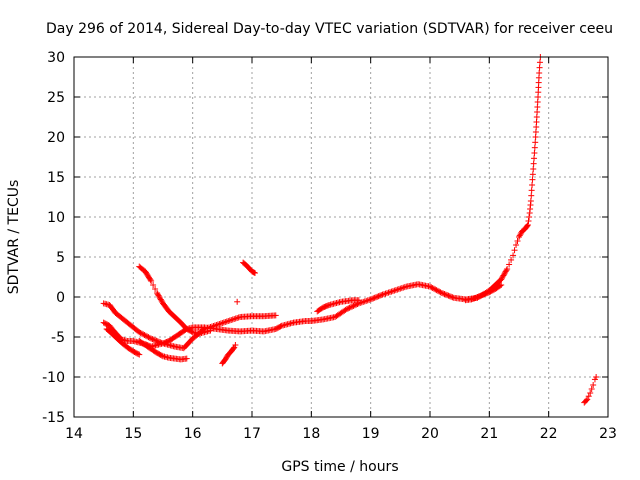 This screenshot has width=640, height=480. Describe the element at coordinates (56, 138) in the screenshot. I see `y-tick-label: 20` at that location.